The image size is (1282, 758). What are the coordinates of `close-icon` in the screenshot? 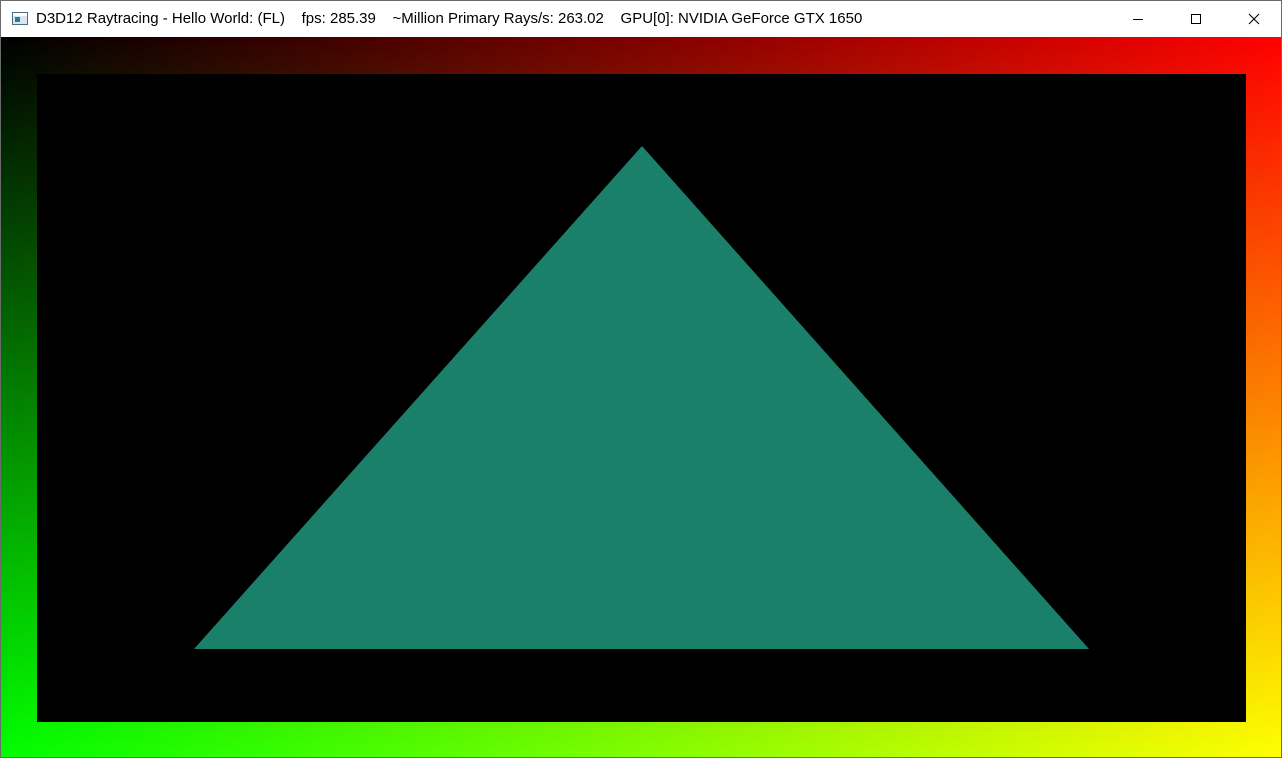 It's located at (1254, 19).